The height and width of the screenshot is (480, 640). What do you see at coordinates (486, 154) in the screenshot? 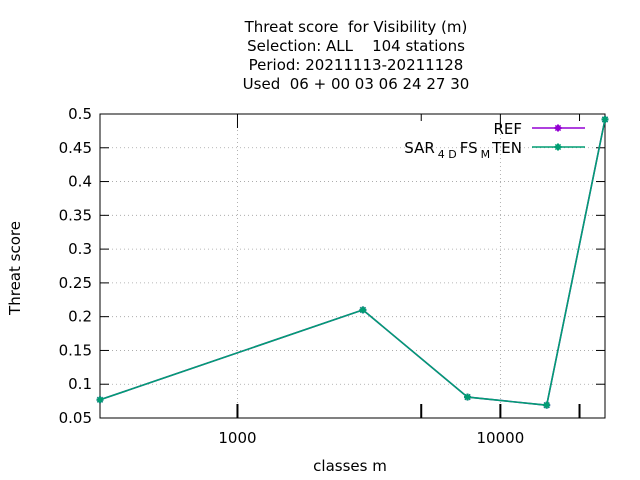
I see `legend-sar-sub2: M` at bounding box center [486, 154].